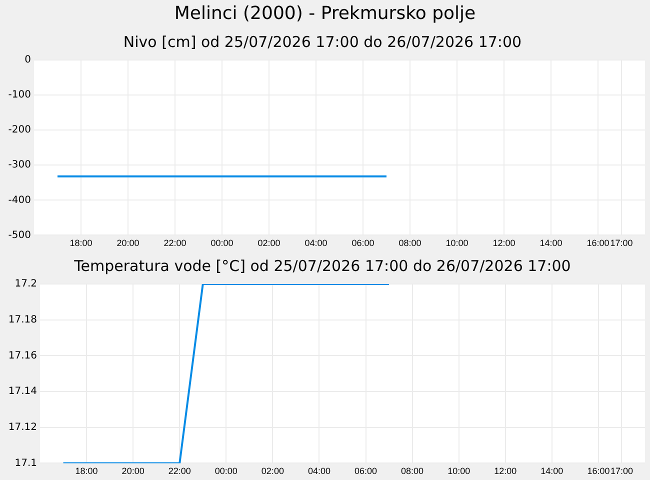 The image size is (650, 480). I want to click on y-tick-label: -100, so click(19, 95).